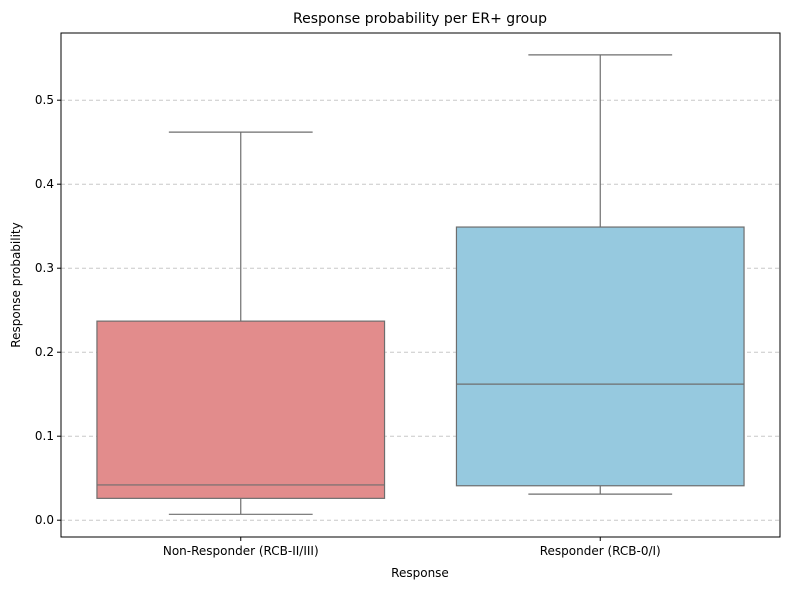 The height and width of the screenshot is (590, 790). Describe the element at coordinates (420, 19) in the screenshot. I see `chart-title: Response probability per ER+ group` at that location.